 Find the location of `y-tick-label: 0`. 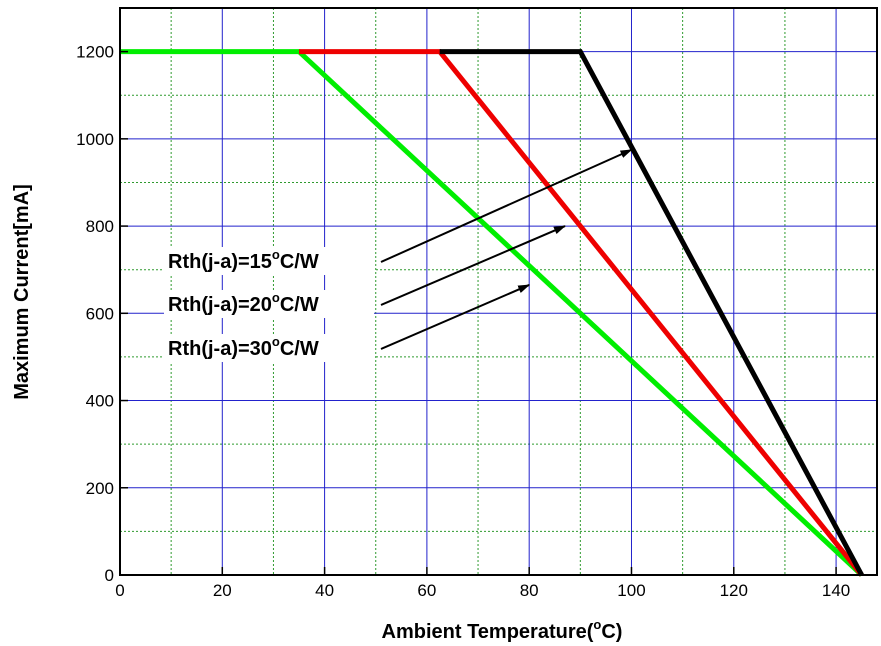

y-tick-label: 0 is located at coordinates (109, 575).